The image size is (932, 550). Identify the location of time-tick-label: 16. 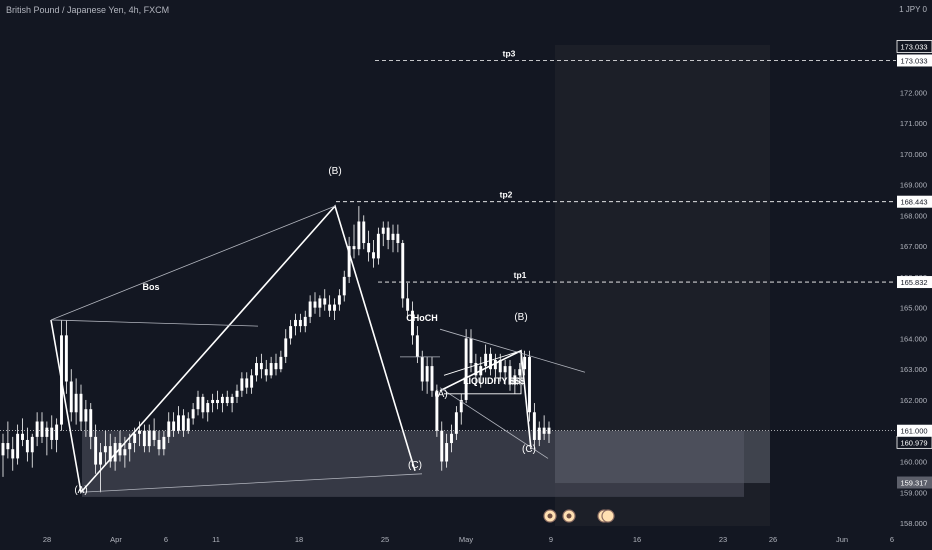
(637, 539).